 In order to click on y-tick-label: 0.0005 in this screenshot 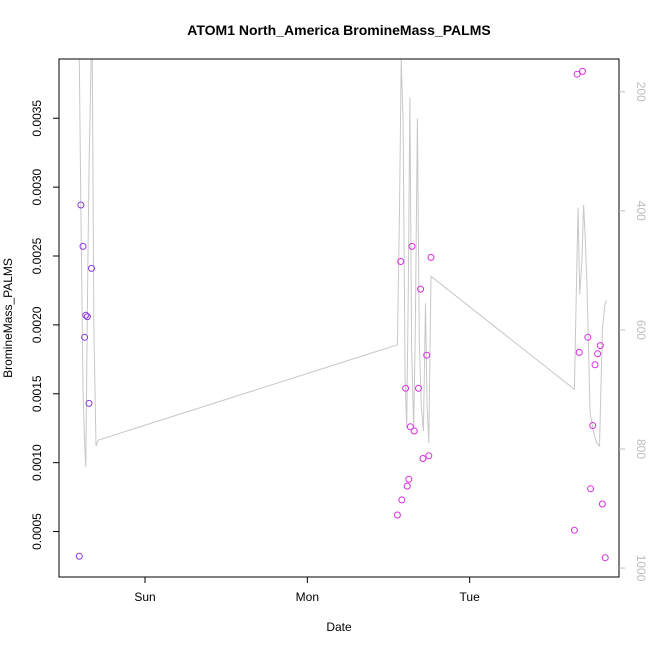, I will do `click(37, 531)`.